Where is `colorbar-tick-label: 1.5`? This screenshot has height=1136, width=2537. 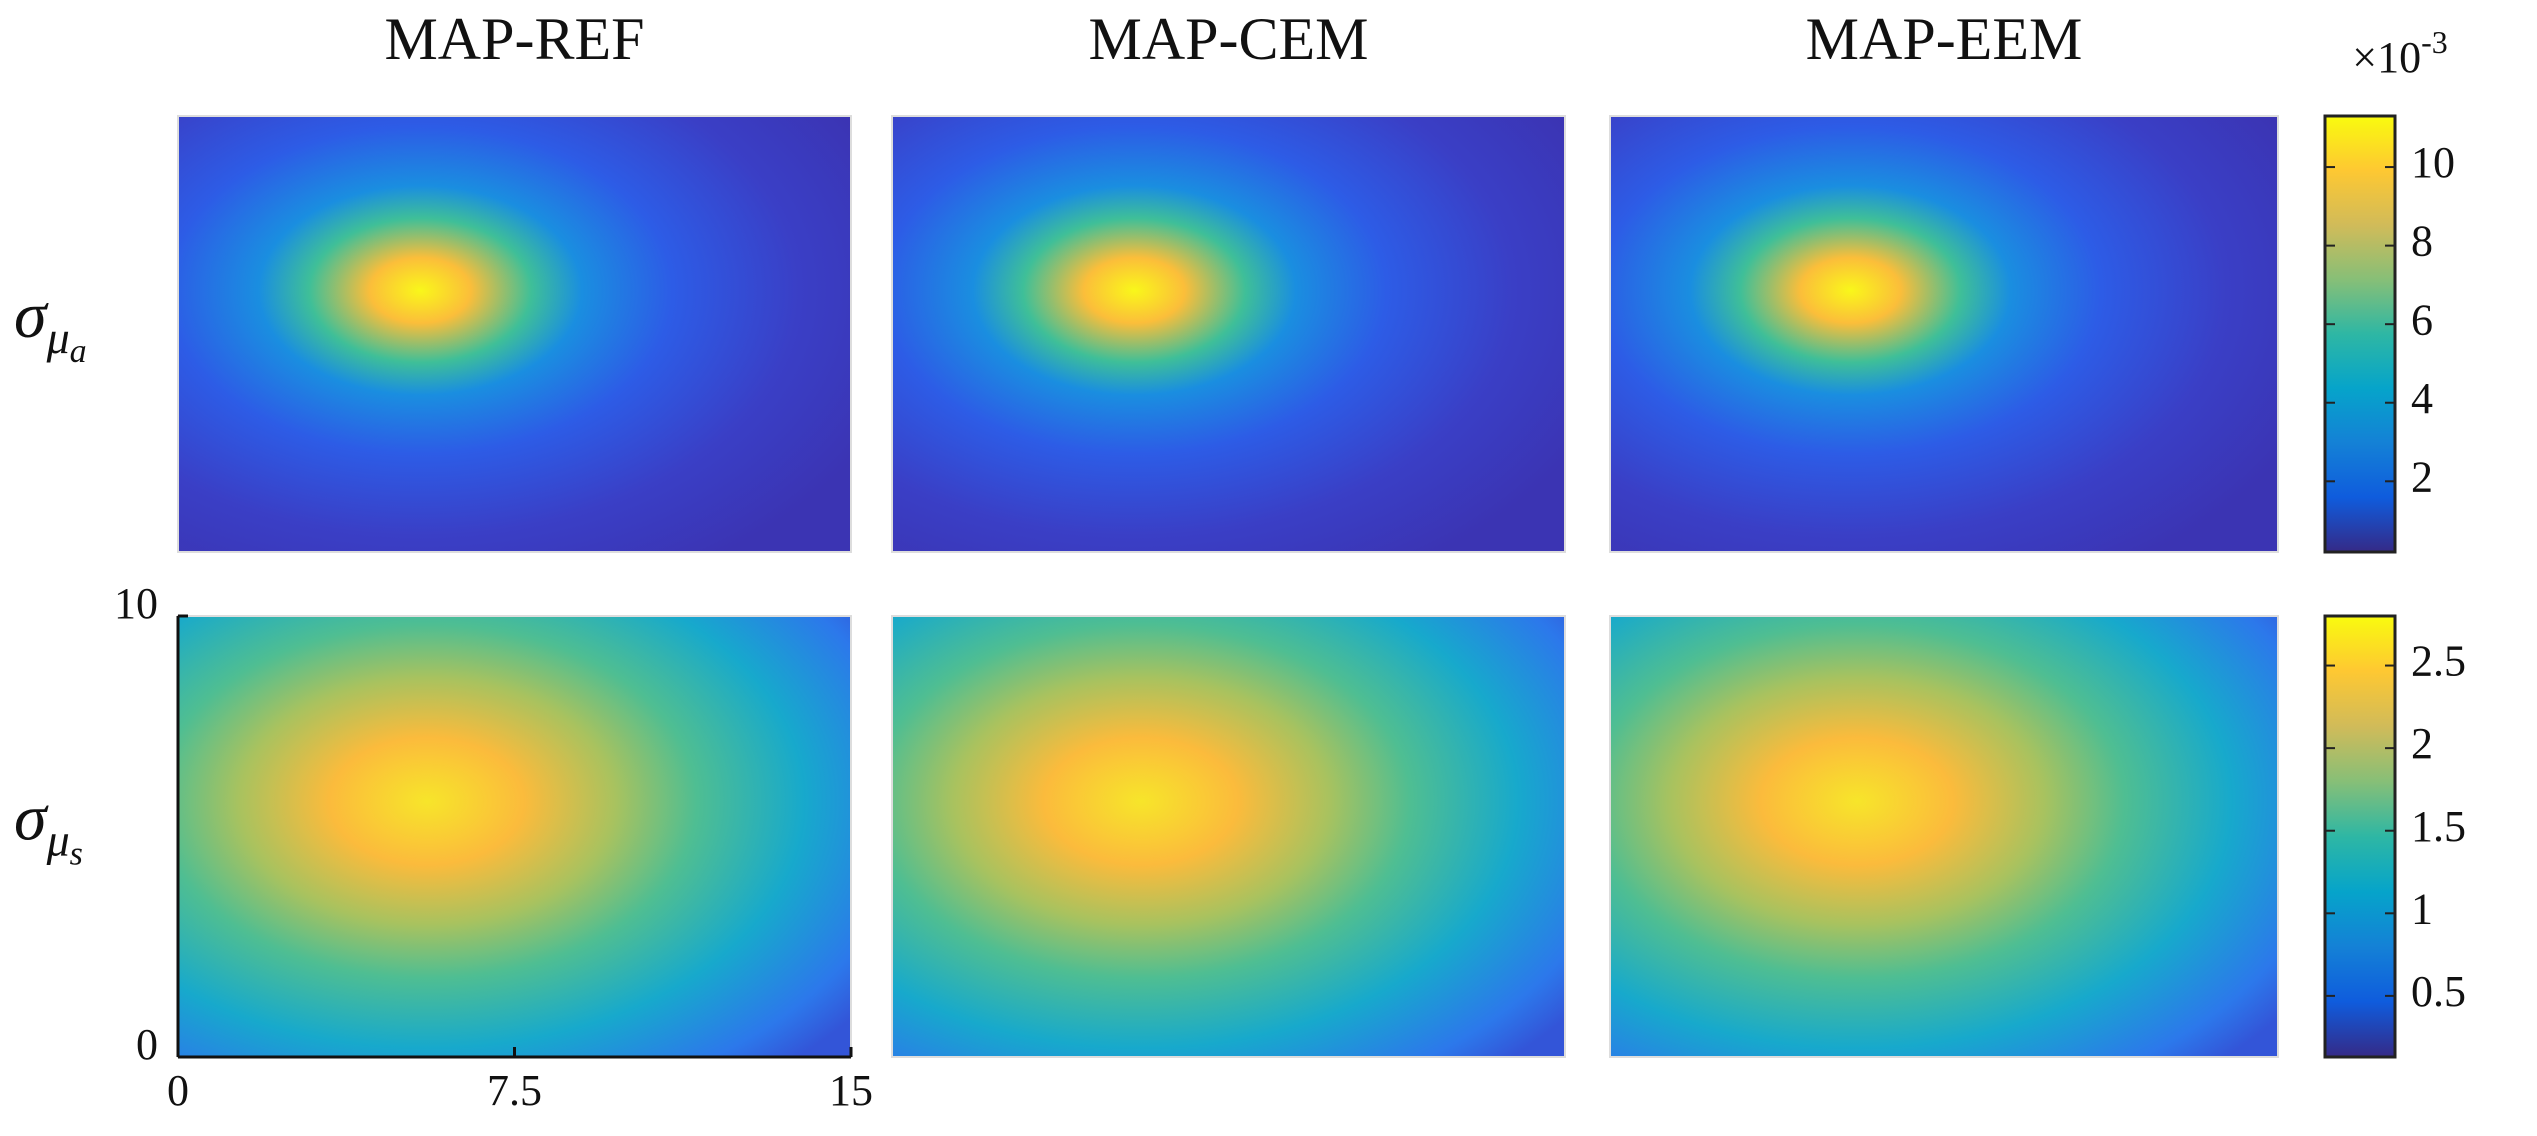
colorbar-tick-label: 1.5 is located at coordinates (2438, 826).